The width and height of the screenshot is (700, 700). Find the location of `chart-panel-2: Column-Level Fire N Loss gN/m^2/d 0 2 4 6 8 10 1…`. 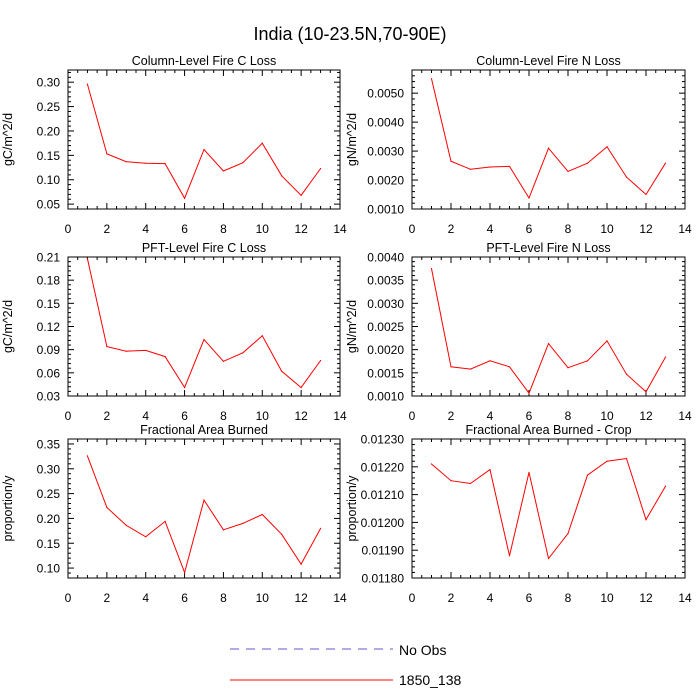

chart-panel-2: Column-Level Fire N Loss gN/m^2/d 0 2 4 6 8 10 1… is located at coordinates (518, 145).